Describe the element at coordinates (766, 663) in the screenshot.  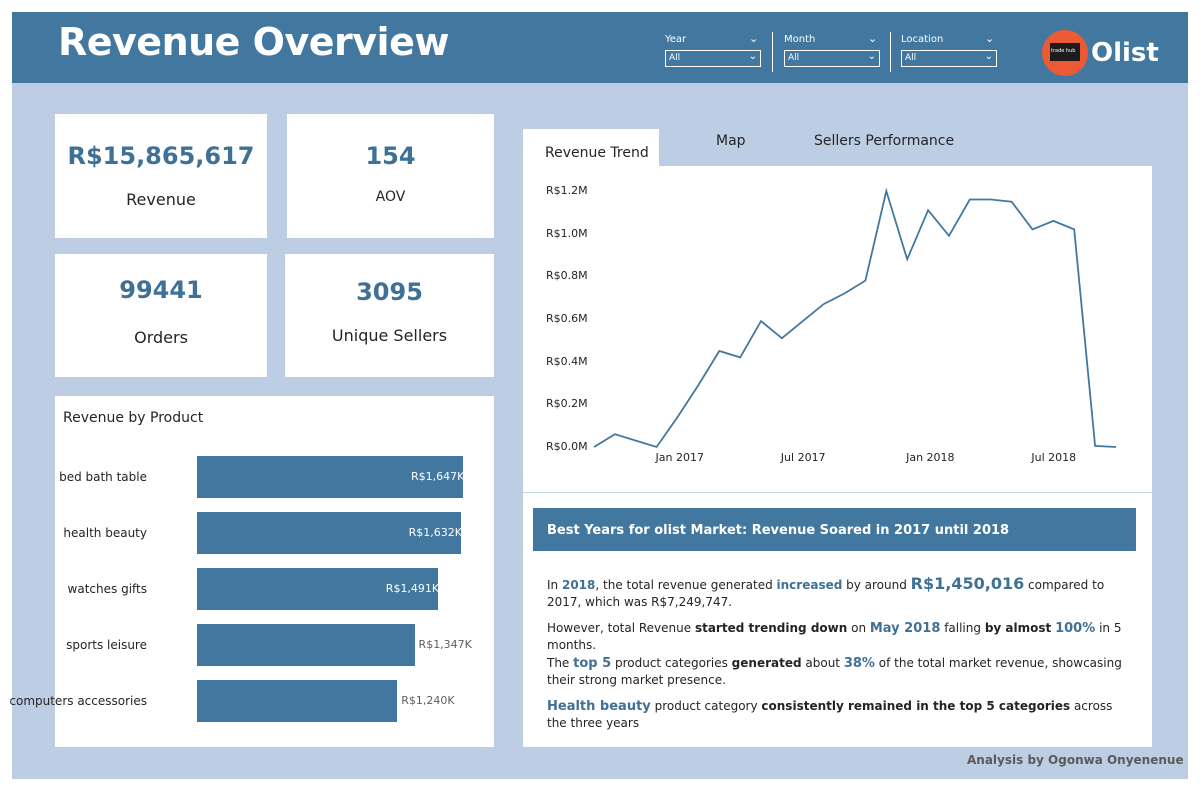
I see `insight-bold: generated` at that location.